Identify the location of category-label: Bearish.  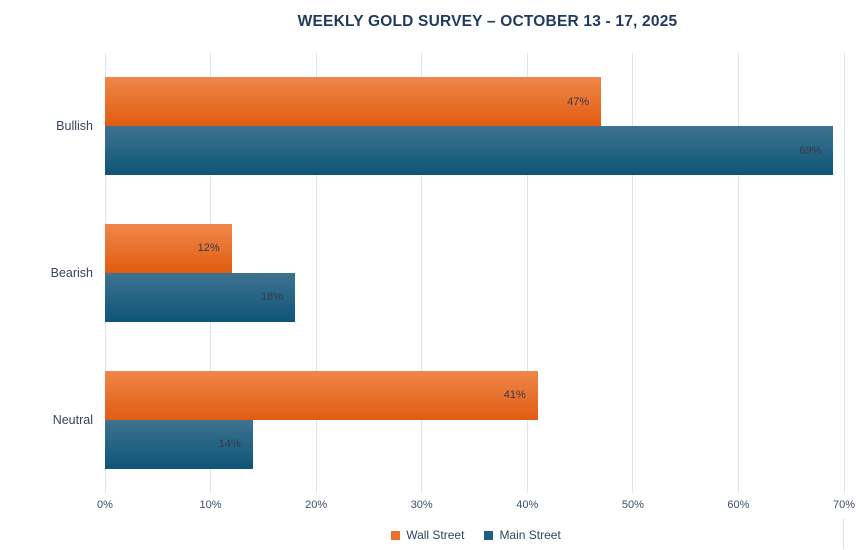
(71, 272).